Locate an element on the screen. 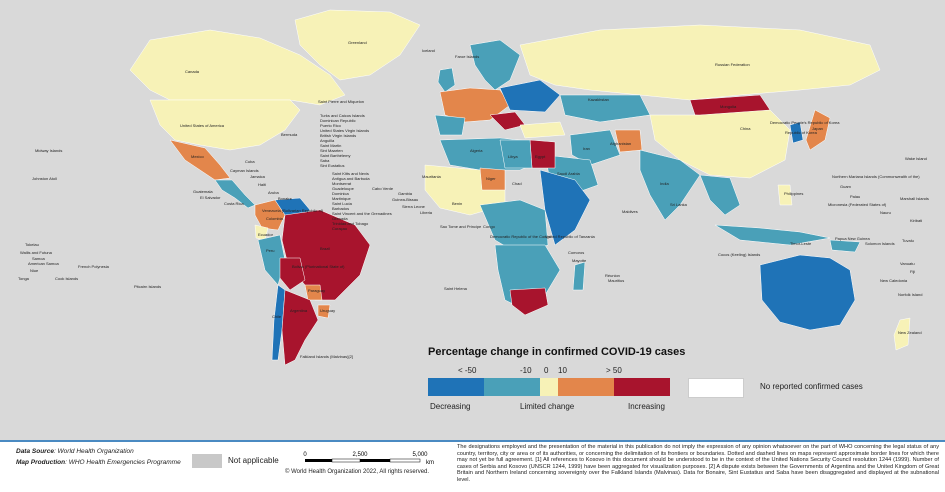 The image size is (945, 492). guam-label: Guam is located at coordinates (846, 186).